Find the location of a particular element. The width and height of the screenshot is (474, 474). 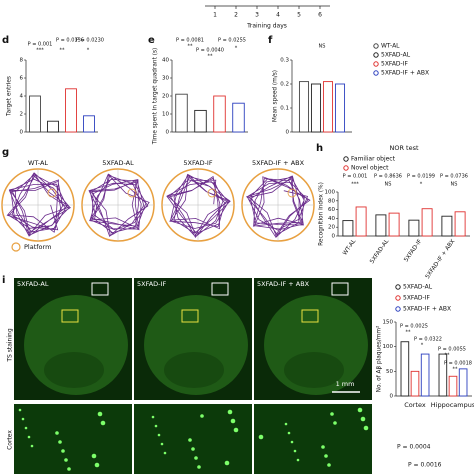

row-label: TS staining is located at coordinates (10, 345).